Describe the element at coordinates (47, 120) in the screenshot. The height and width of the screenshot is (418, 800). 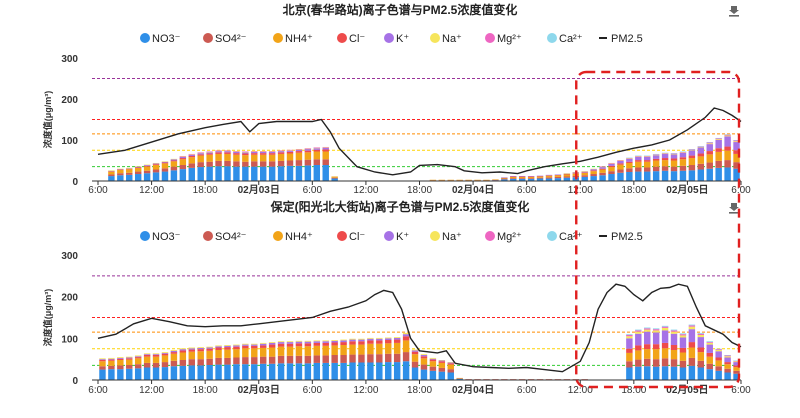
I see `y-axis-label: 浓度值(μg/m³)` at that location.